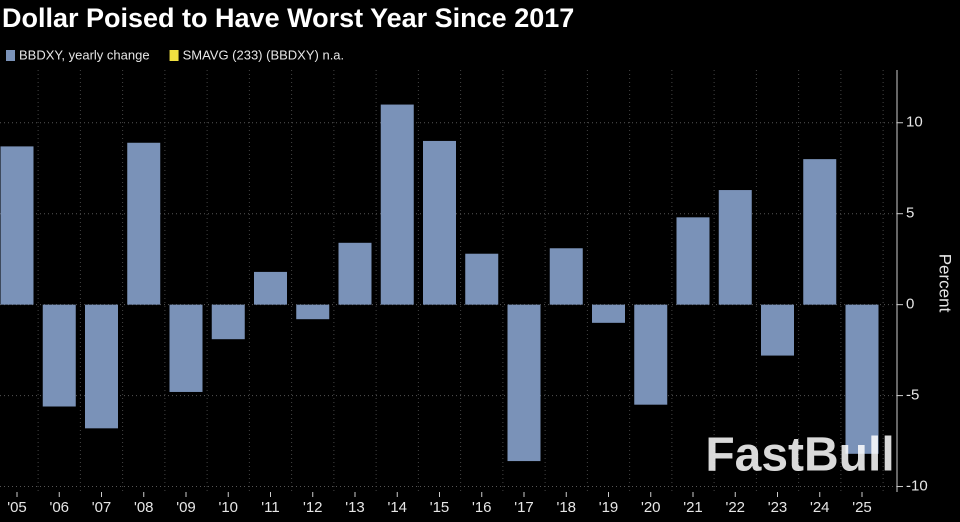 The height and width of the screenshot is (522, 960). What do you see at coordinates (144, 507) in the screenshot?
I see `x-tick-label: '08` at bounding box center [144, 507].